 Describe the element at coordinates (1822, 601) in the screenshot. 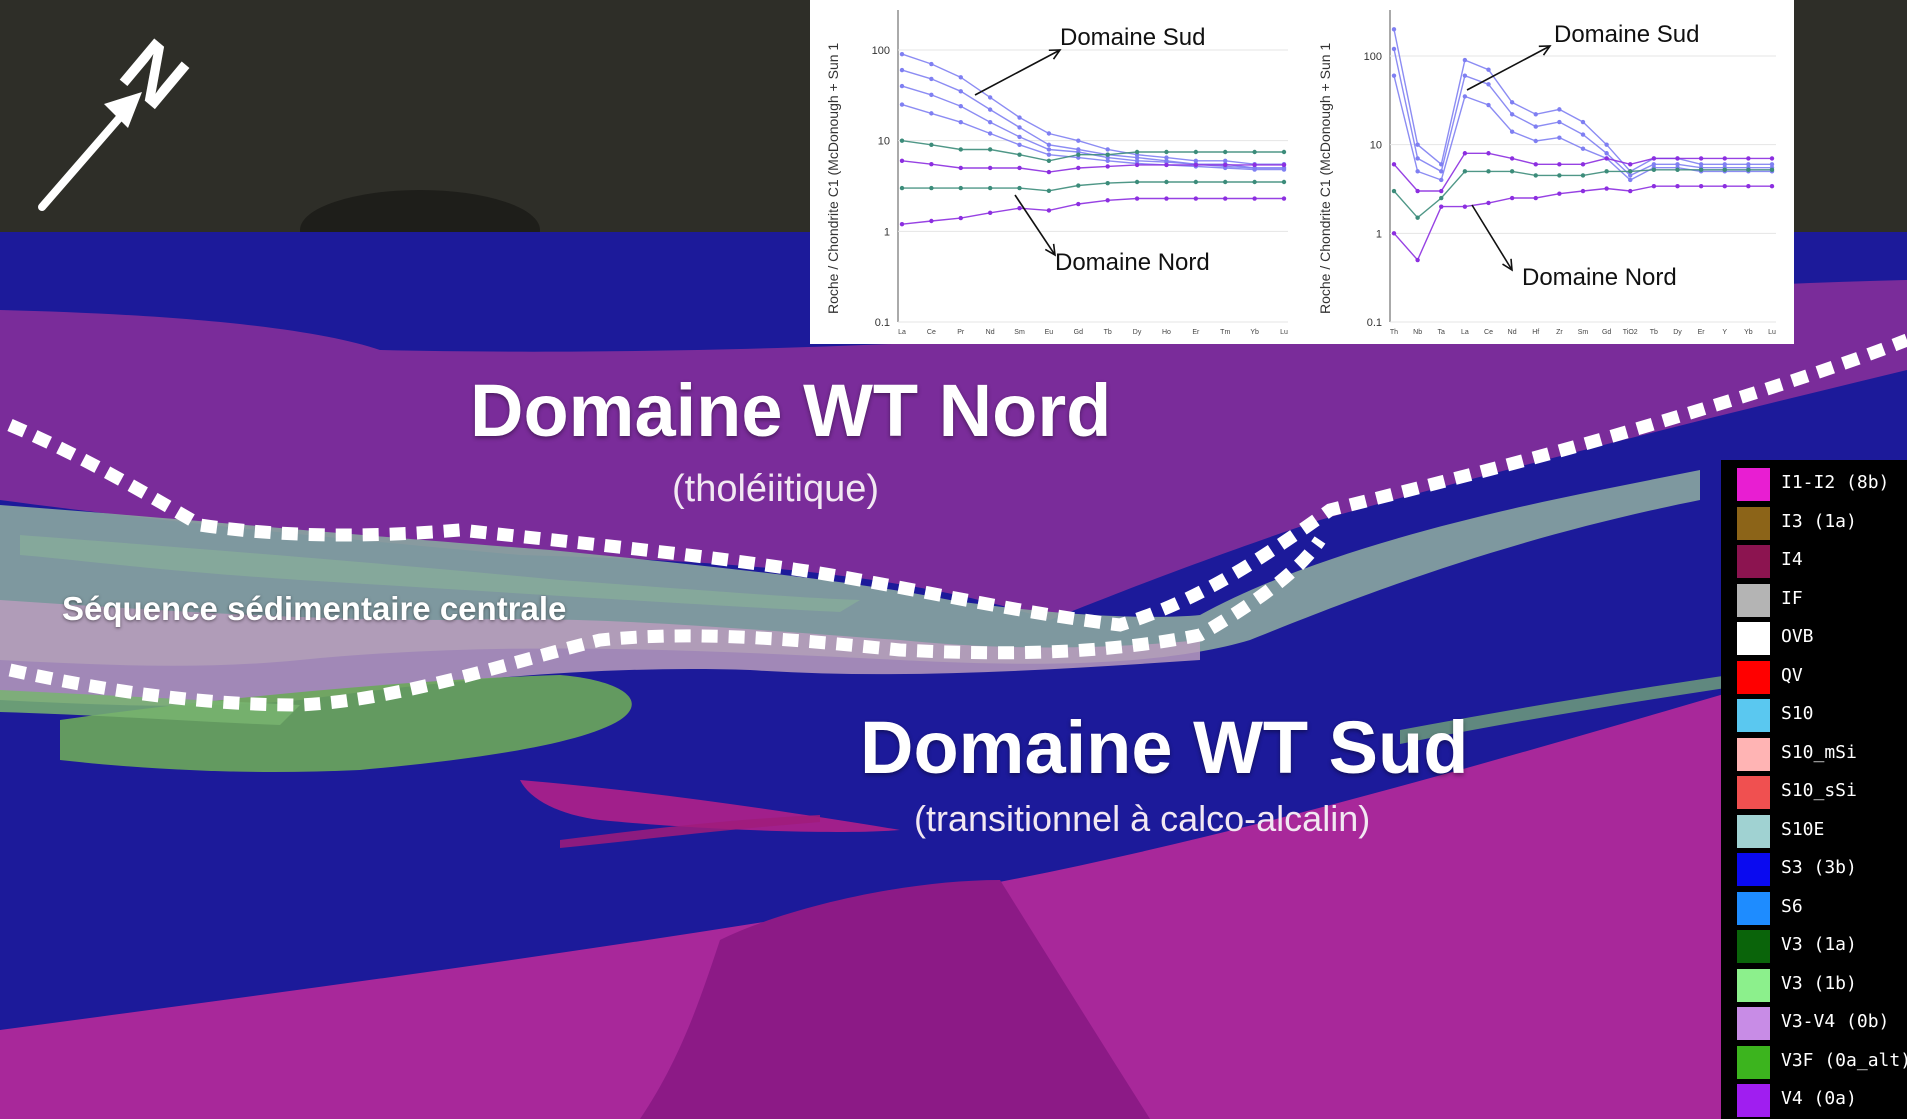

I see `legend-item: IF` at that location.